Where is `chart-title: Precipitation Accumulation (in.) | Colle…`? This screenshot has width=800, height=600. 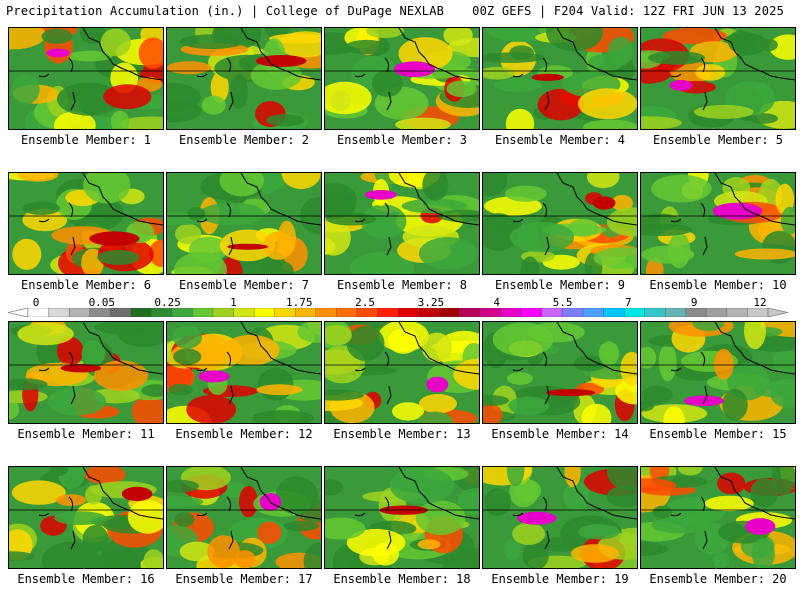
chart-title: Precipitation Accumulation (in.) | Colle… is located at coordinates (225, 11).